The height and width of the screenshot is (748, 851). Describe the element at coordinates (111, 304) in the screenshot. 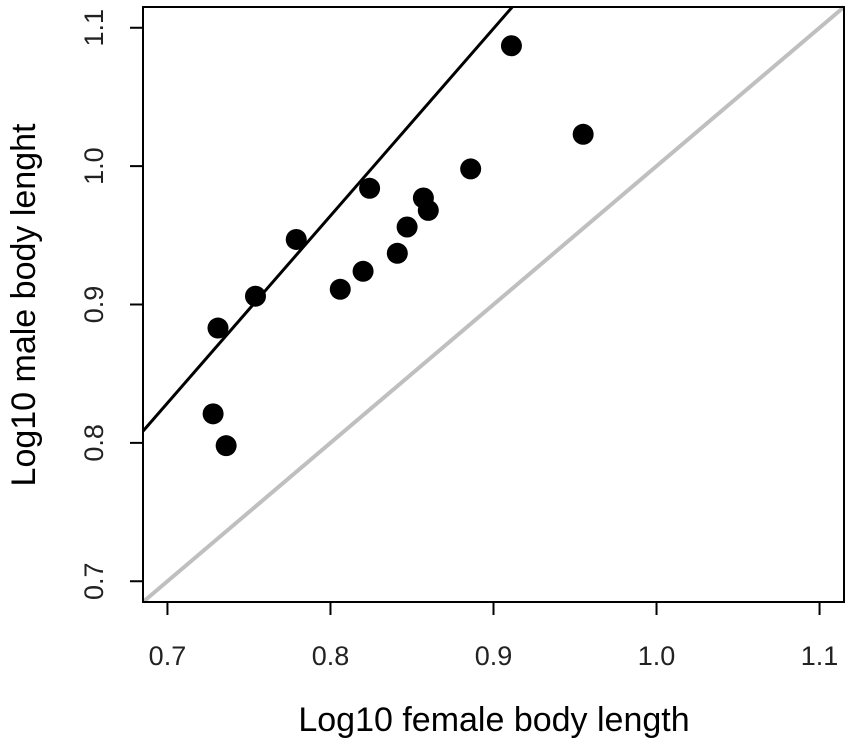

I see `y-axis: 0.7 0.8 0.9 1.0 1.1` at that location.